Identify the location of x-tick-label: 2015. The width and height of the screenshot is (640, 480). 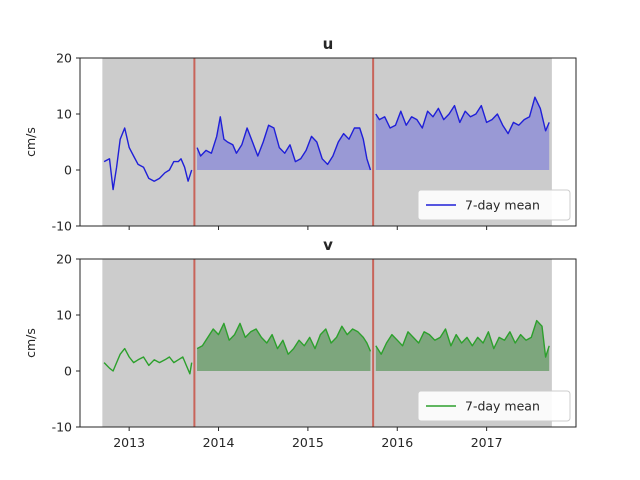
(308, 442).